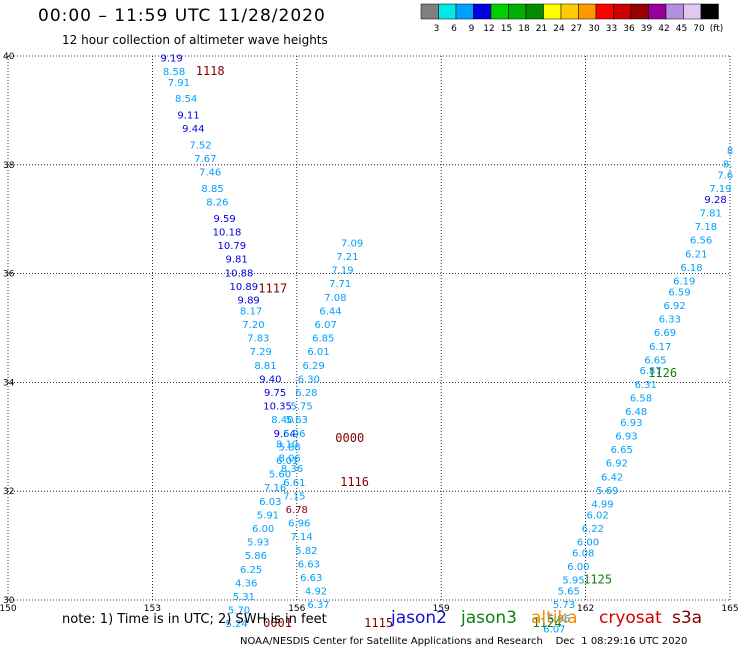  I want to click on legend-item-altika: altika, so click(554, 618).